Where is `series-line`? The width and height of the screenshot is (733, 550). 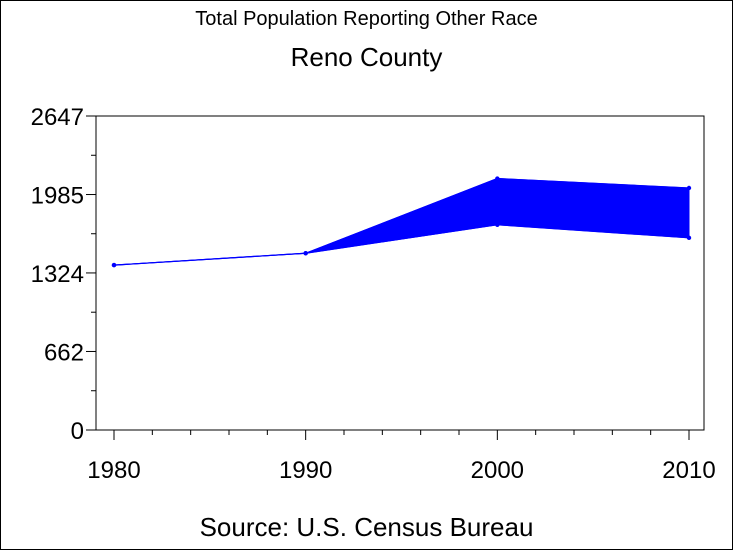 series-line is located at coordinates (401, 221).